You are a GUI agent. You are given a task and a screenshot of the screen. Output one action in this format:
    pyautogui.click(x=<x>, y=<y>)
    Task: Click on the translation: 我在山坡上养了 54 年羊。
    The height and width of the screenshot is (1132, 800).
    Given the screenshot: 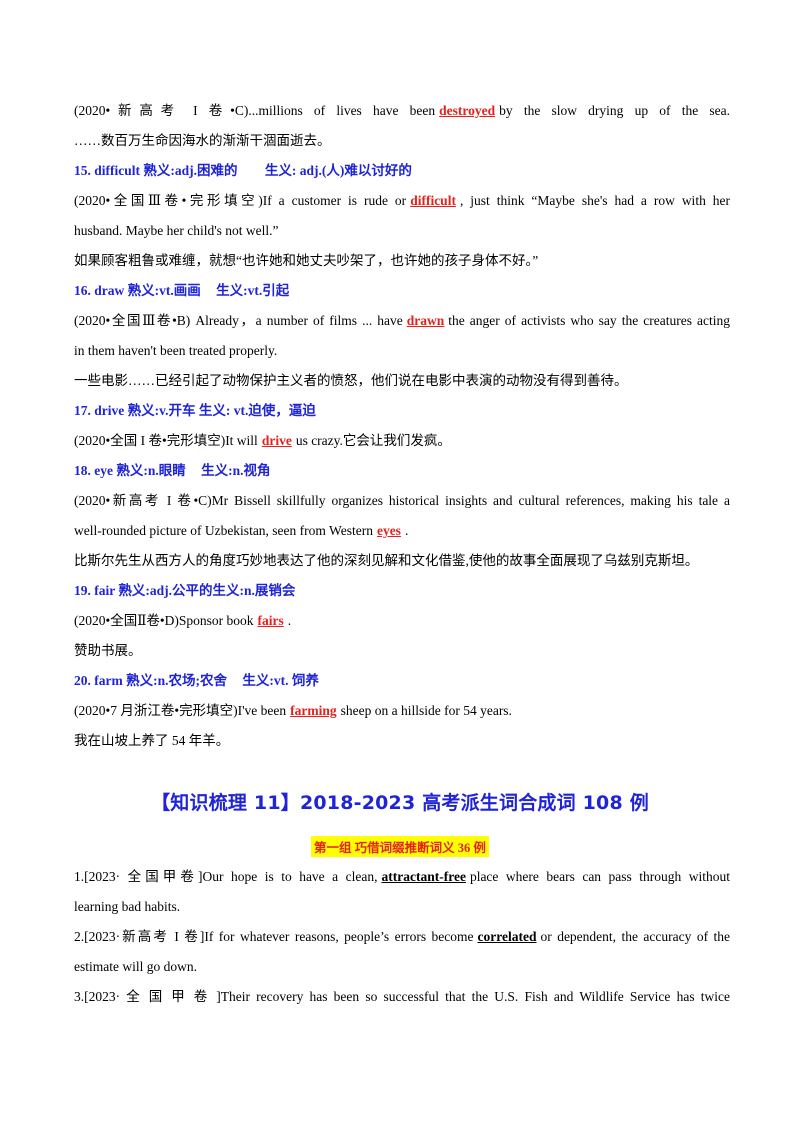 What is the action you would take?
    pyautogui.click(x=152, y=740)
    